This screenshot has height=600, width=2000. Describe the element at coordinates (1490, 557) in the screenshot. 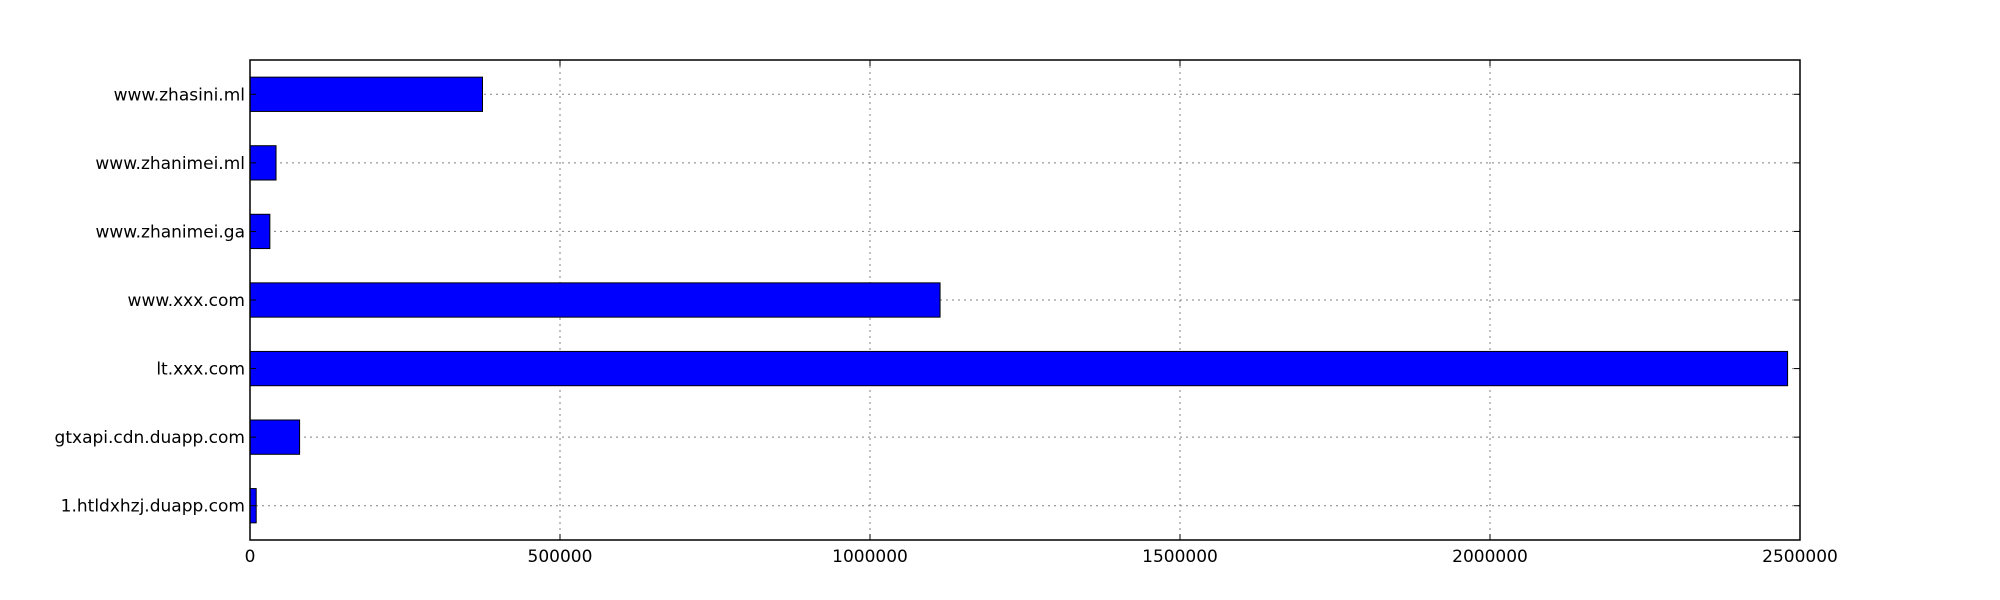

I see `x-tick-label: 2000000` at that location.